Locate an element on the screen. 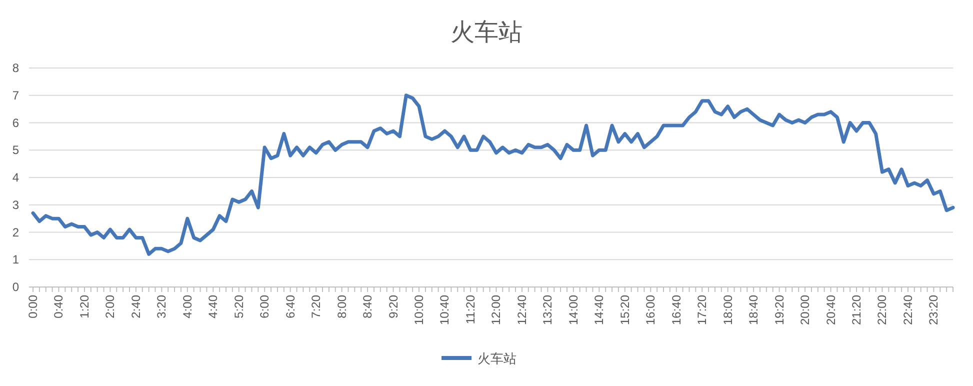 This screenshot has width=973, height=386. y-tick-label: 4 is located at coordinates (16, 177).